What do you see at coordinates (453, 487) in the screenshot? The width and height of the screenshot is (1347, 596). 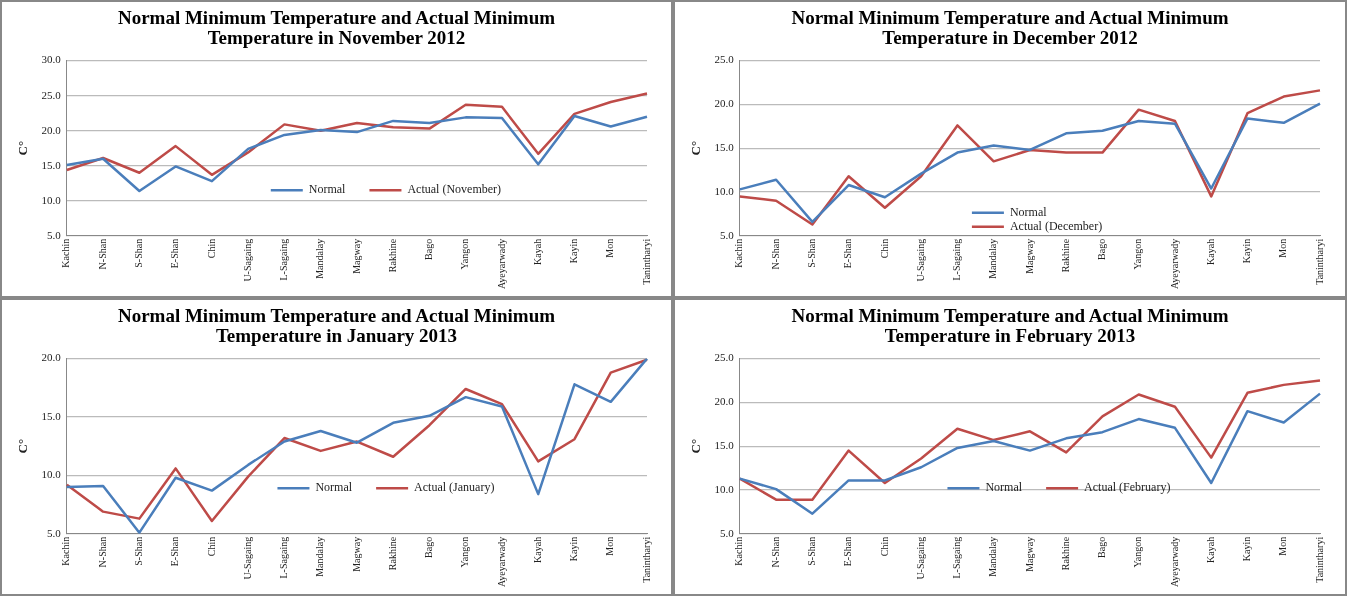 I see `legend-label: Actual (January)` at bounding box center [453, 487].